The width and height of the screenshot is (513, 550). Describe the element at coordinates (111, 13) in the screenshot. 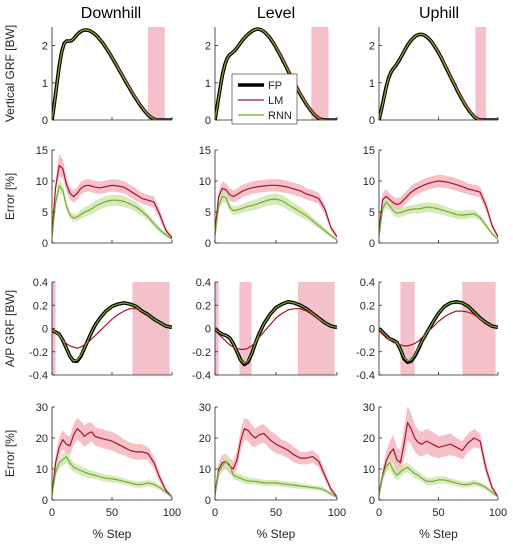

I see `column-title-downhill: Downhill` at that location.